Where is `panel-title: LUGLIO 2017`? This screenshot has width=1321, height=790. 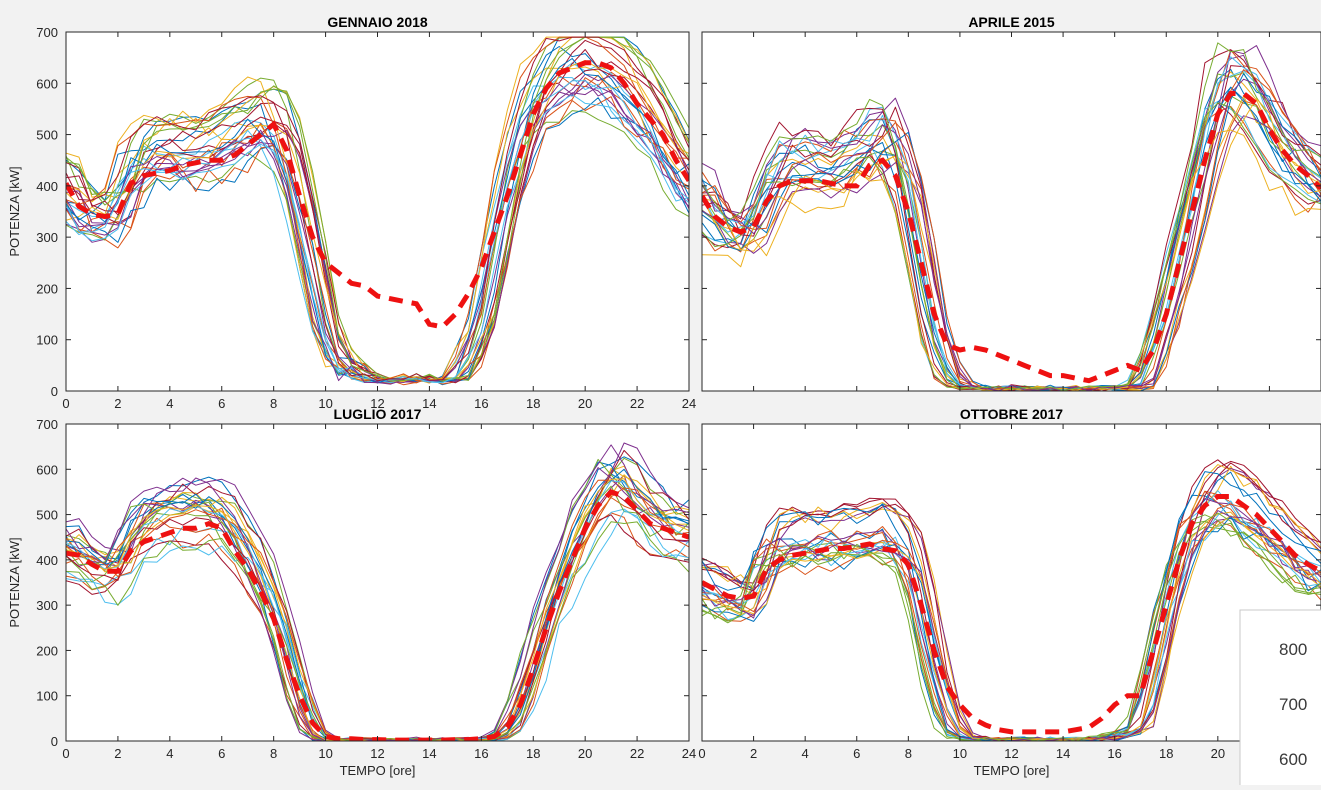
panel-title: LUGLIO 2017 is located at coordinates (378, 414).